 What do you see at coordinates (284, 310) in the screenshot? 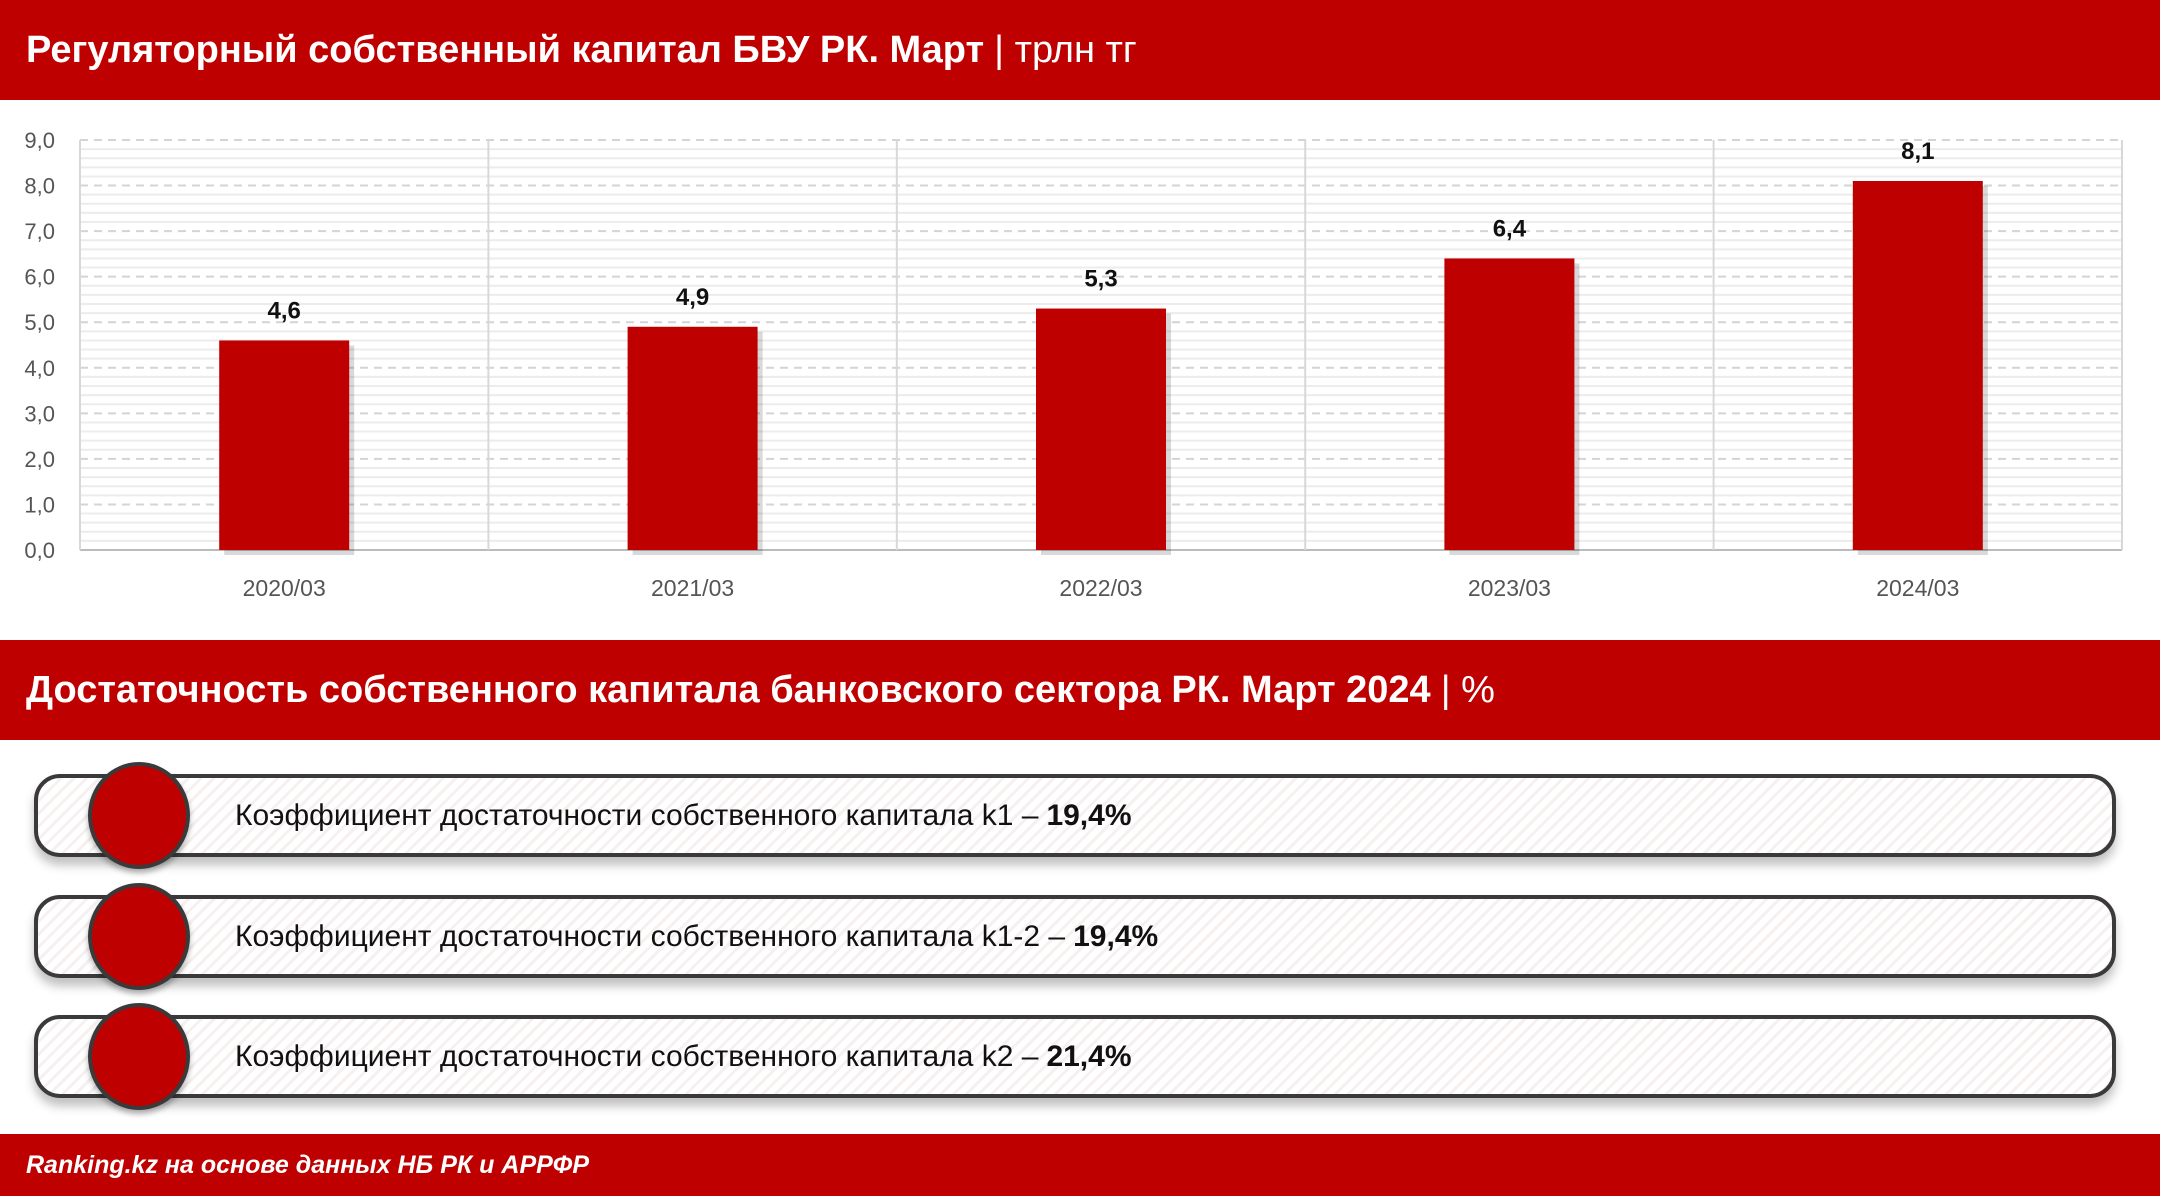
I see `data-label: 4,6` at bounding box center [284, 310].